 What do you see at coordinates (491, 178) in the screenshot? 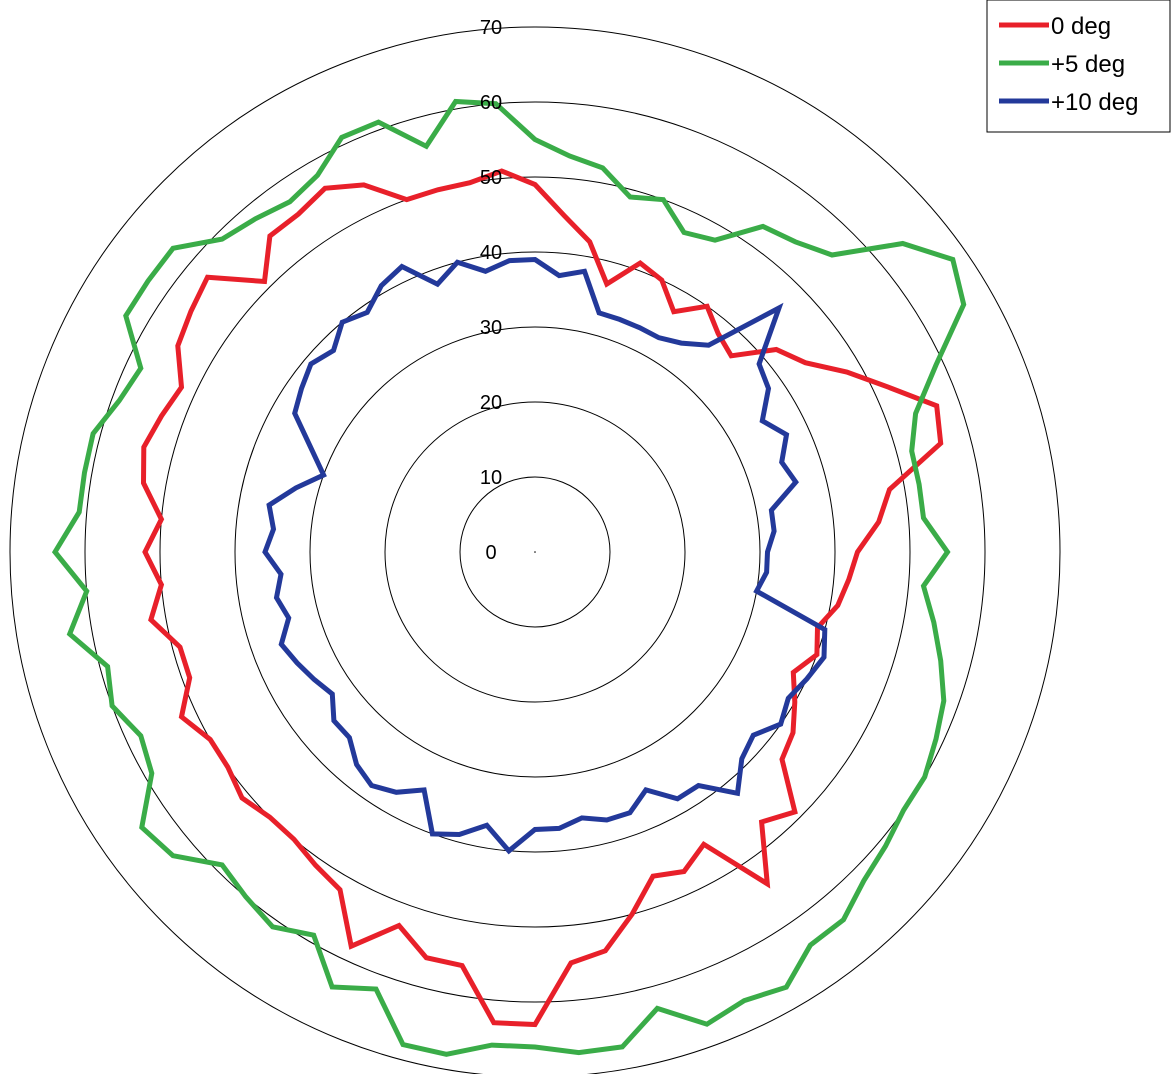
I see `tick-label-50: 50` at bounding box center [491, 178].